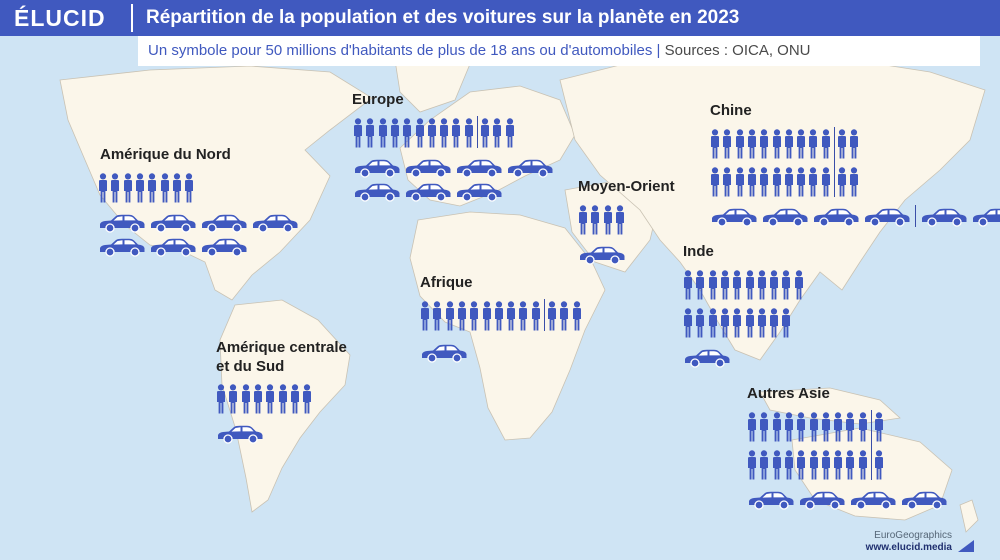 This screenshot has height=560, width=1000. Describe the element at coordinates (285, 406) in the screenshot. I see `south-america-landmass` at that location.